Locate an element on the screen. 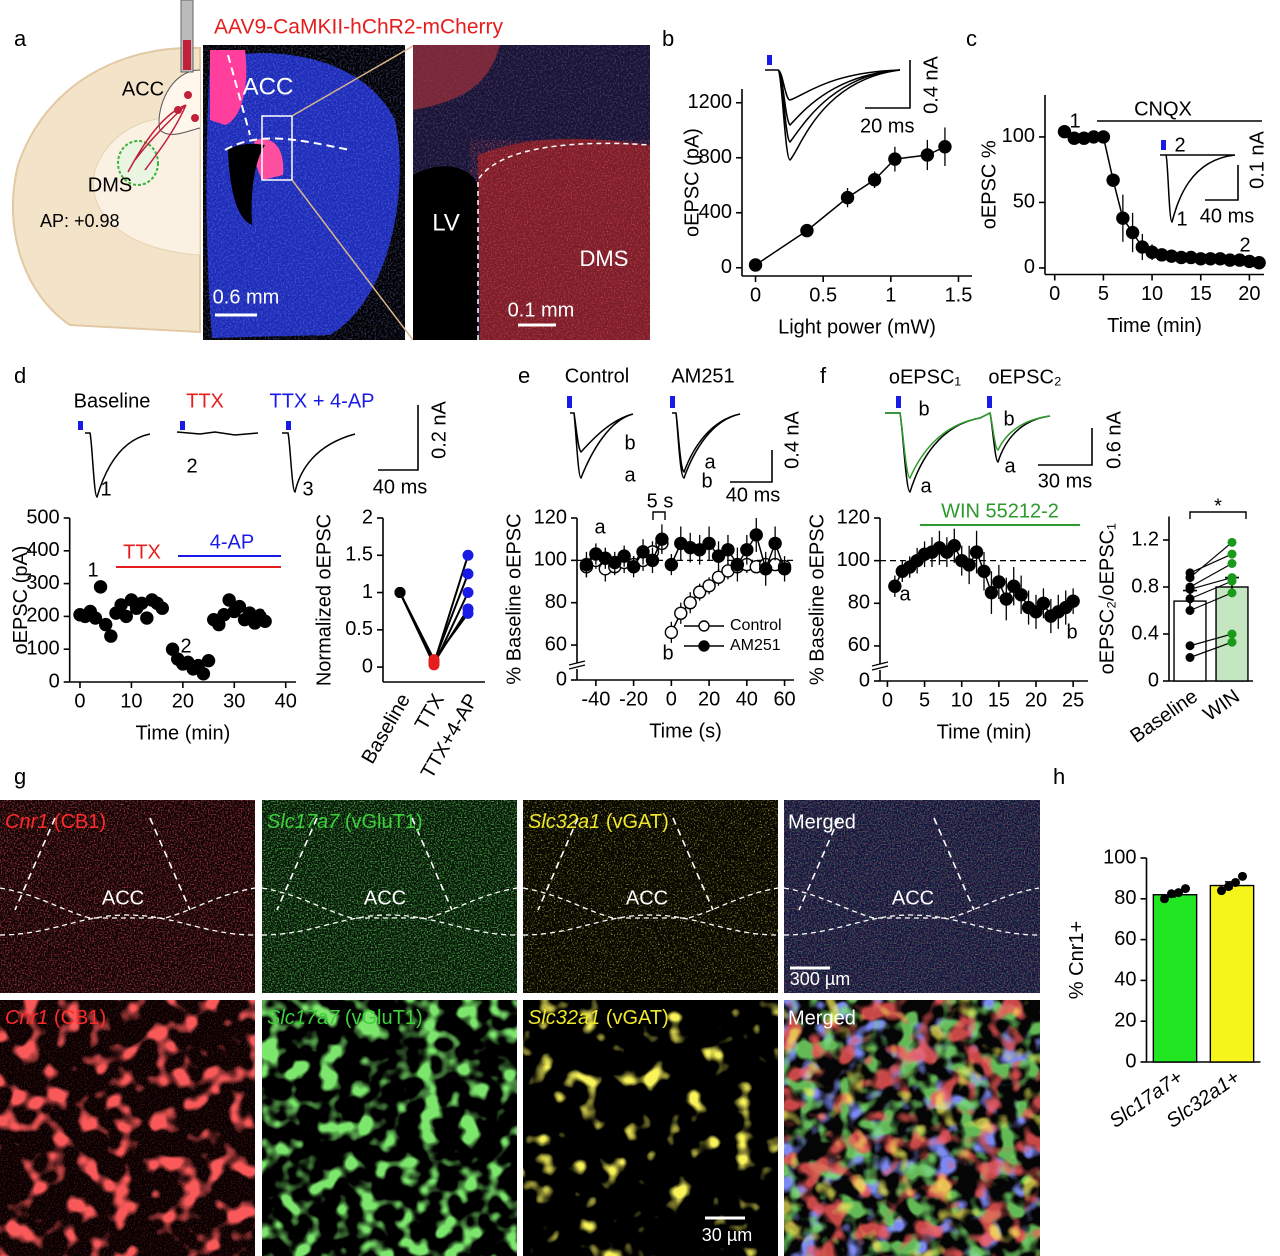 The width and height of the screenshot is (1280, 1256). image-label: Slc32a1 (vGAT) is located at coordinates (598, 822).